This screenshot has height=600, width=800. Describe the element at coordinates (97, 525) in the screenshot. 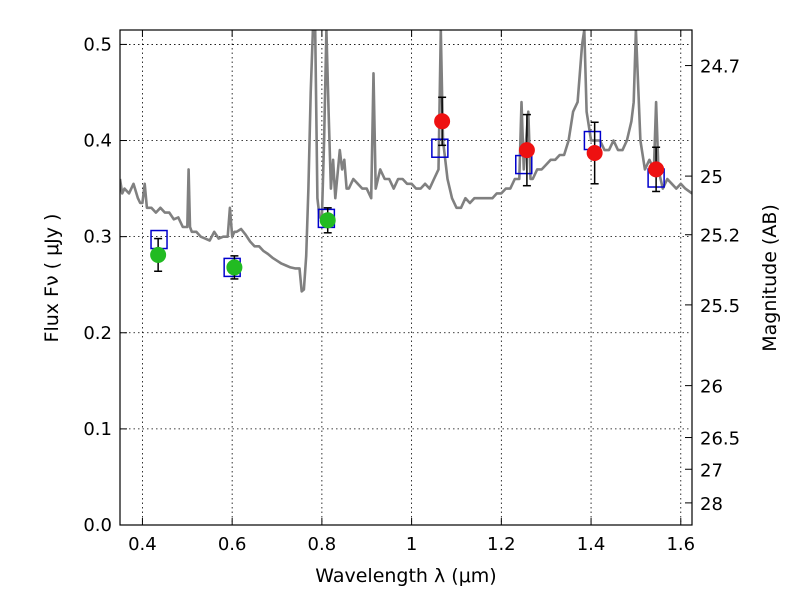

I see `y-tick-label: 0.0` at that location.